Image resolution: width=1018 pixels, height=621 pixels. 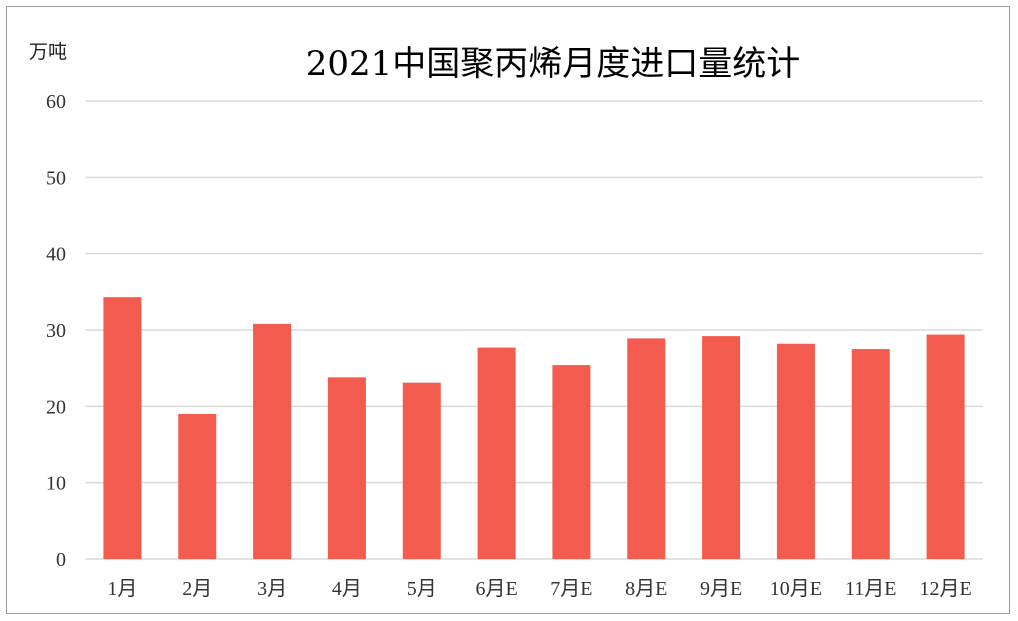 What do you see at coordinates (496, 589) in the screenshot?
I see `x-category-label: 6月E` at bounding box center [496, 589].